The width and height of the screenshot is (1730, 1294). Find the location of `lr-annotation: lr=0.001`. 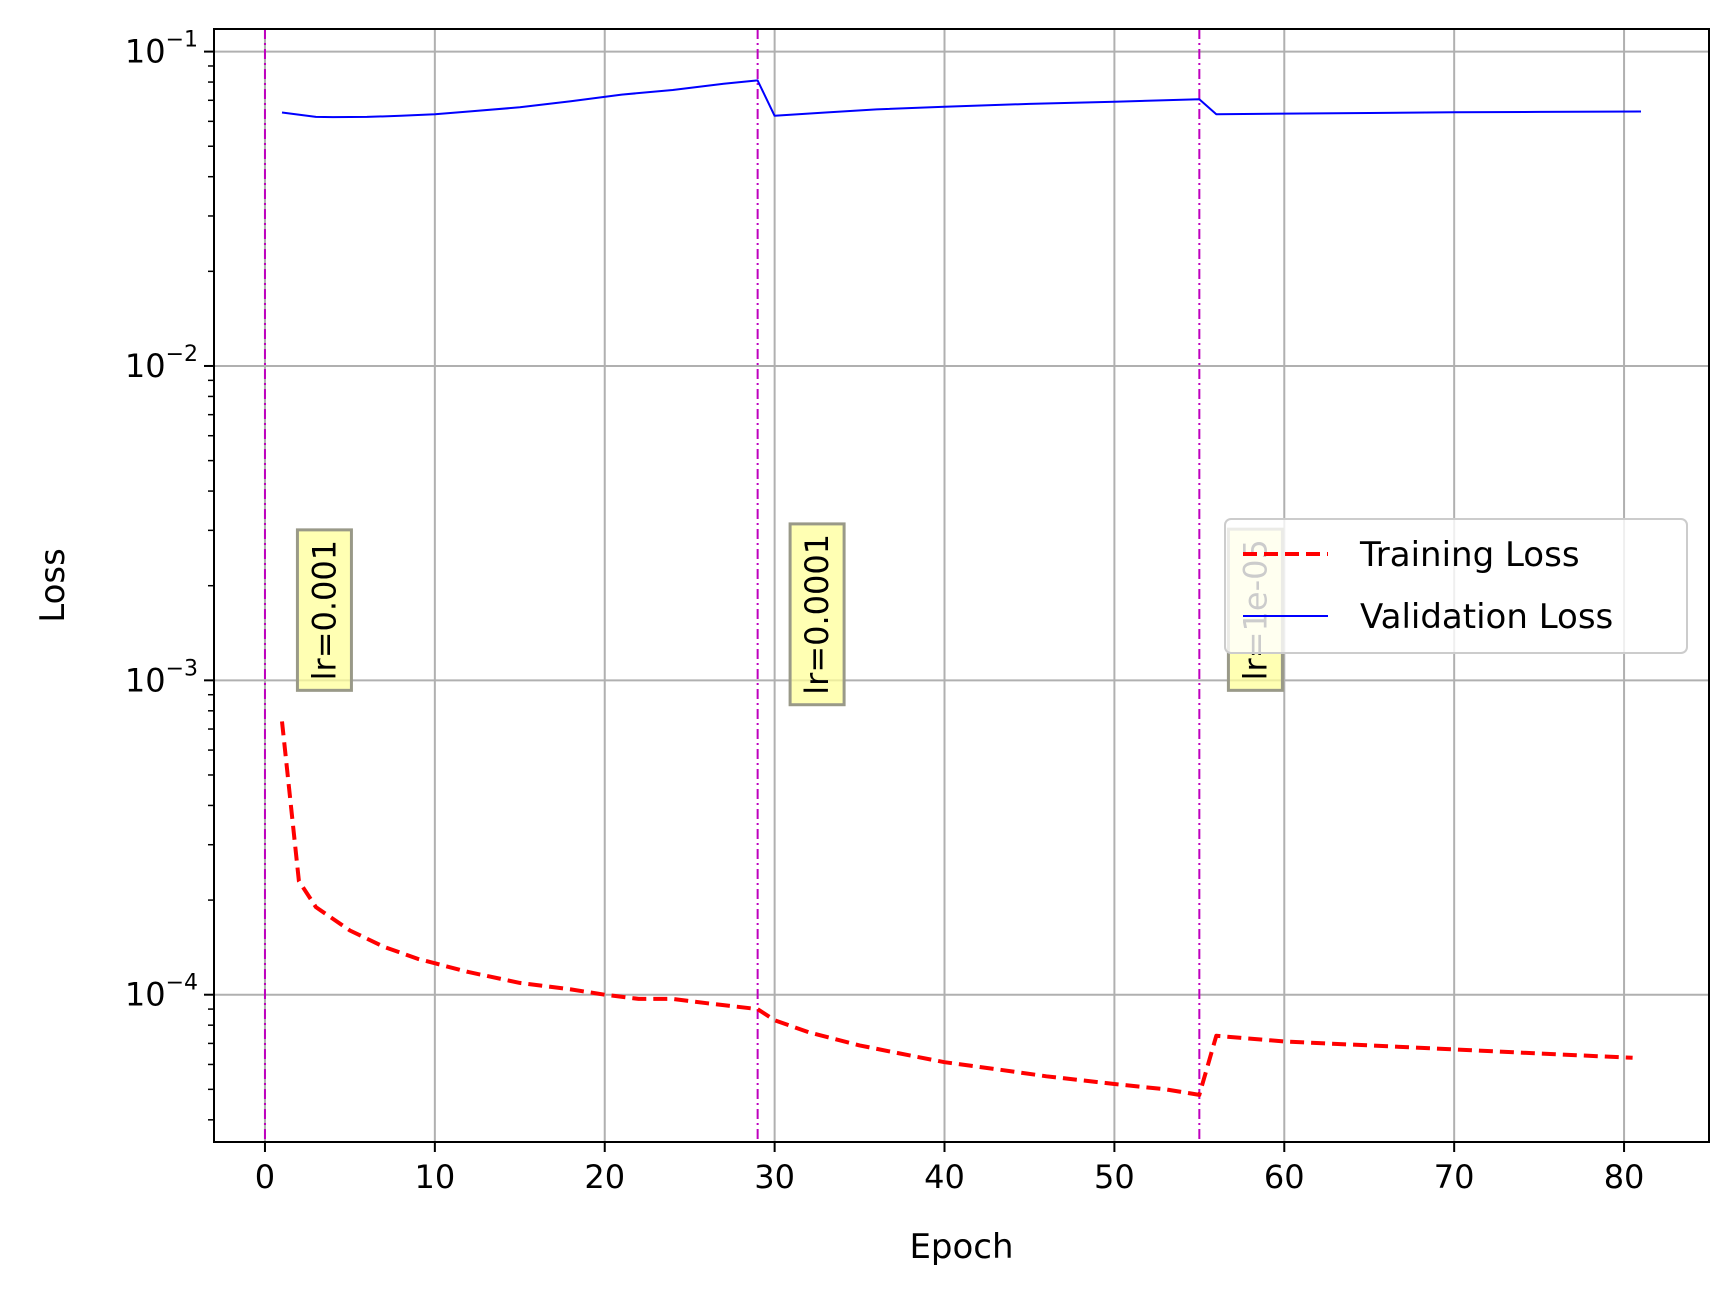

lr-annotation: lr=0.001 is located at coordinates (324, 610).